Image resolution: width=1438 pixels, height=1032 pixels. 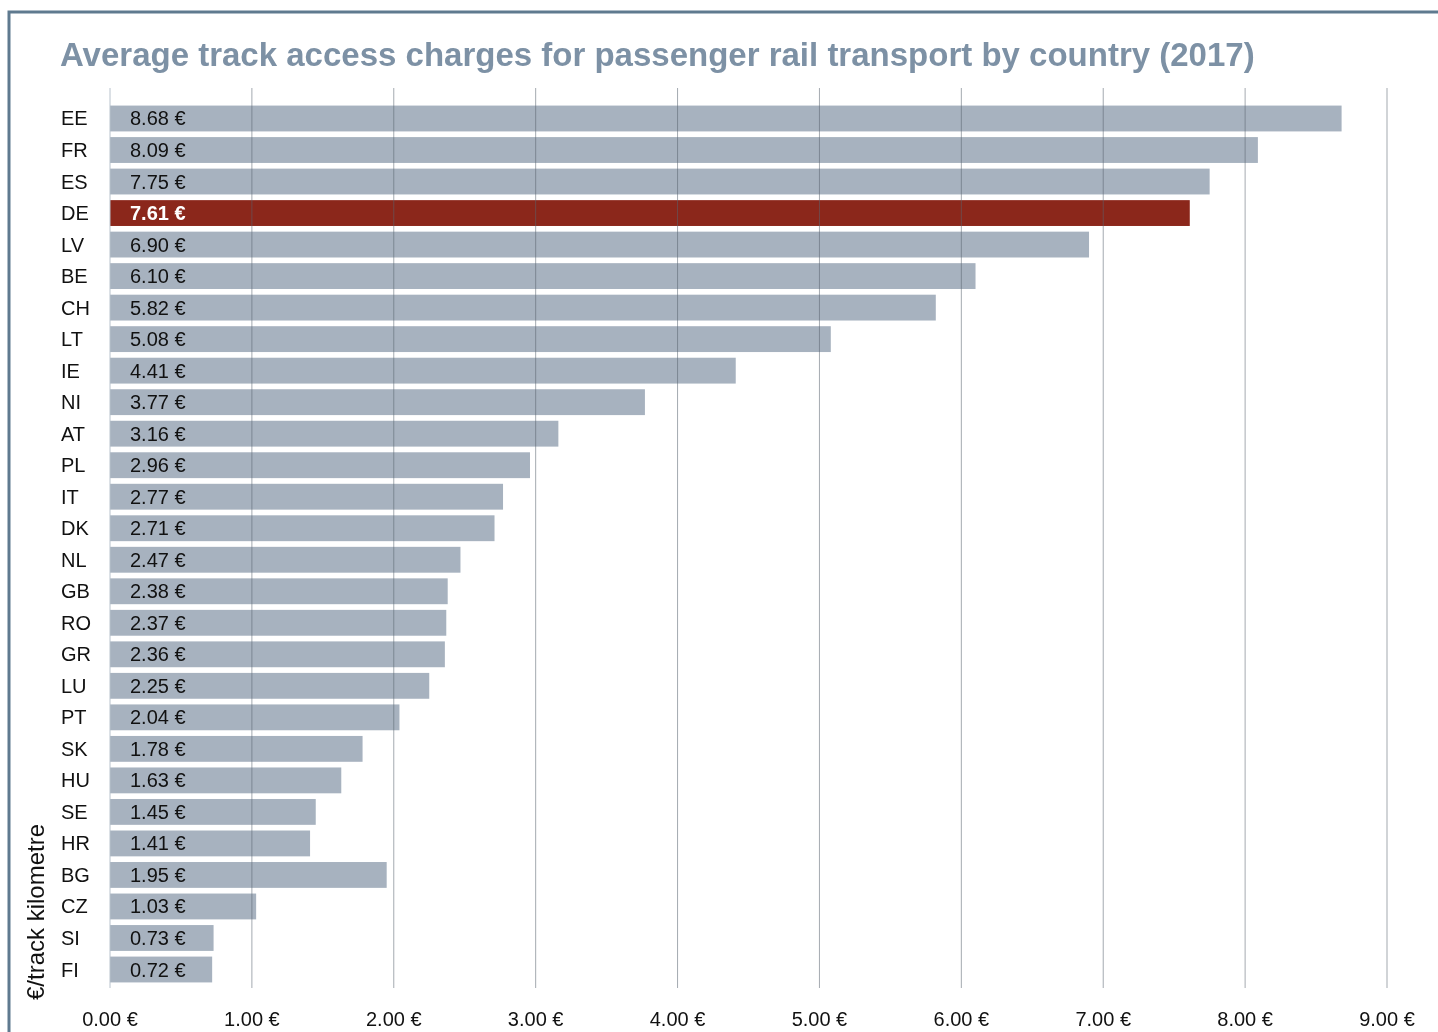 What do you see at coordinates (819, 1019) in the screenshot?
I see `x-tick-label: 5.00 €` at bounding box center [819, 1019].